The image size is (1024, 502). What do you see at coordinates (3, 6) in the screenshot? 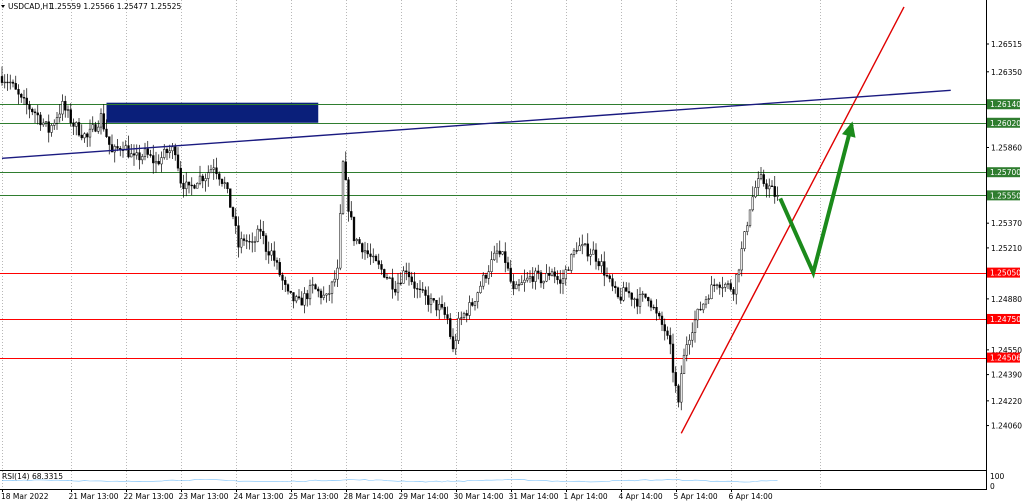
I see `symbol-dropdown-icon` at bounding box center [3, 6].